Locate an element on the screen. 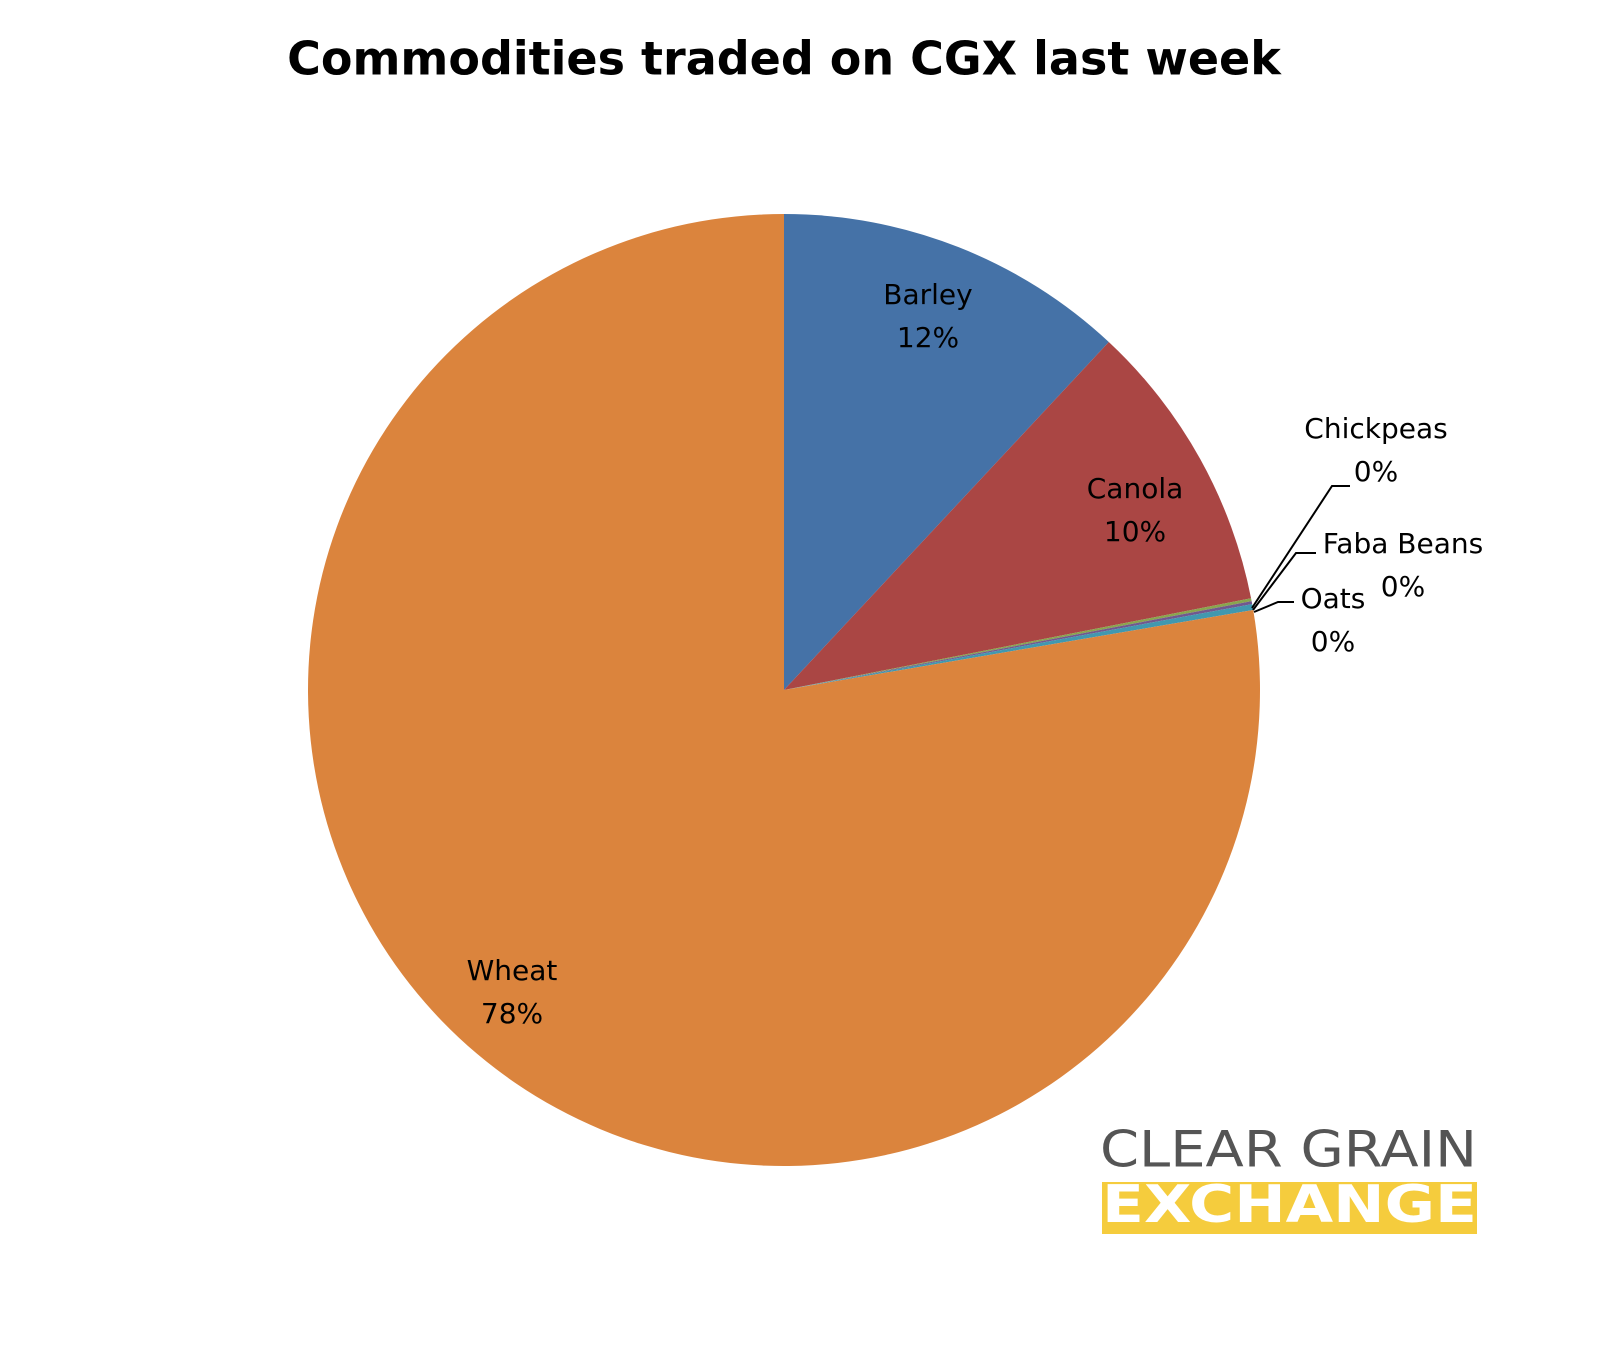  slice-value-label: 12% is located at coordinates (928, 337).